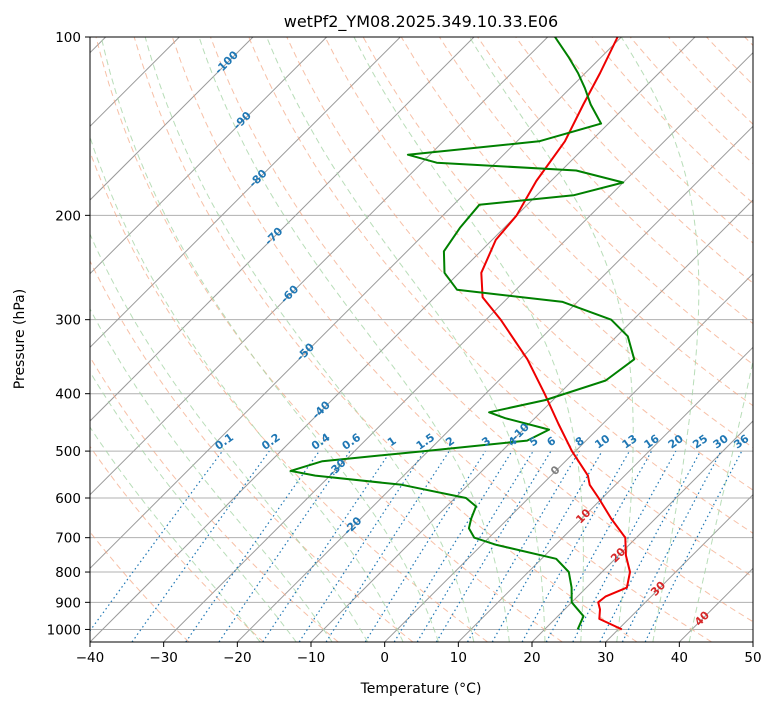  What do you see at coordinates (602, 442) in the screenshot?
I see `mixing-ratio-label: 10` at bounding box center [602, 442].